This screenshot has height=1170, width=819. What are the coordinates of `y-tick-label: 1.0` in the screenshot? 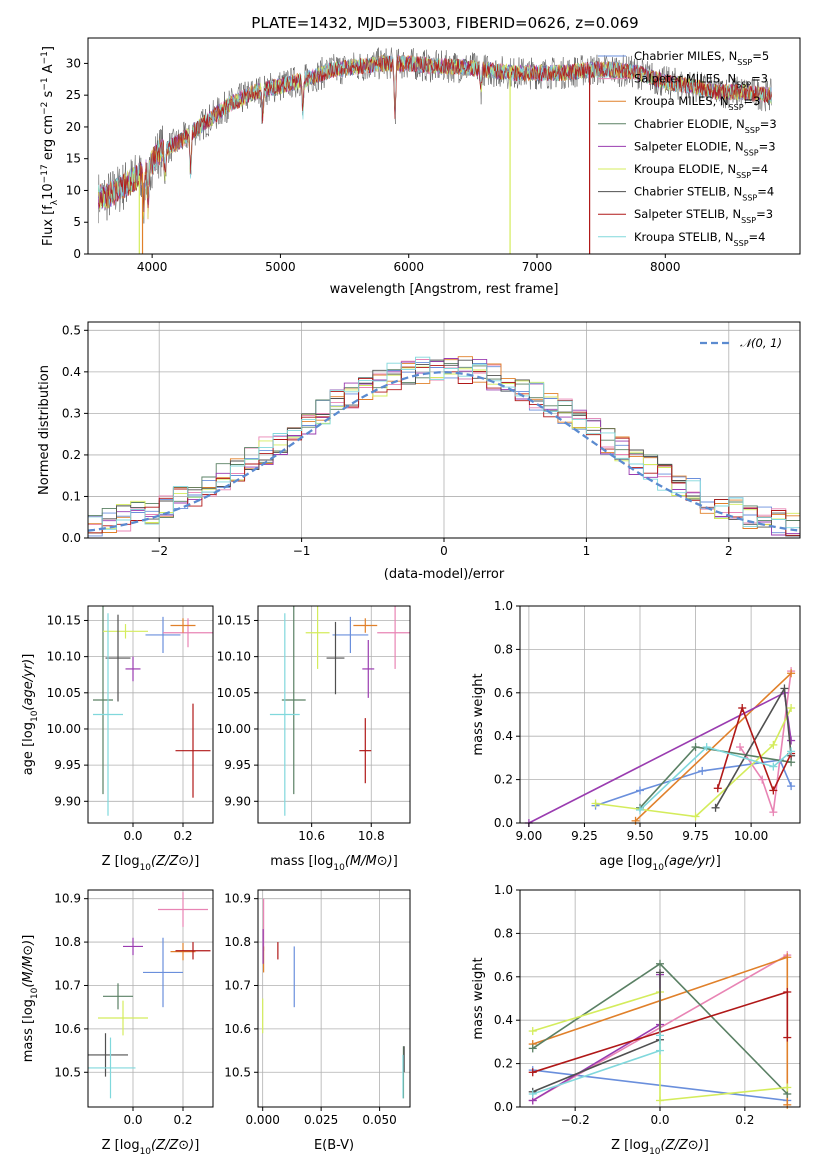 It's located at (503, 890).